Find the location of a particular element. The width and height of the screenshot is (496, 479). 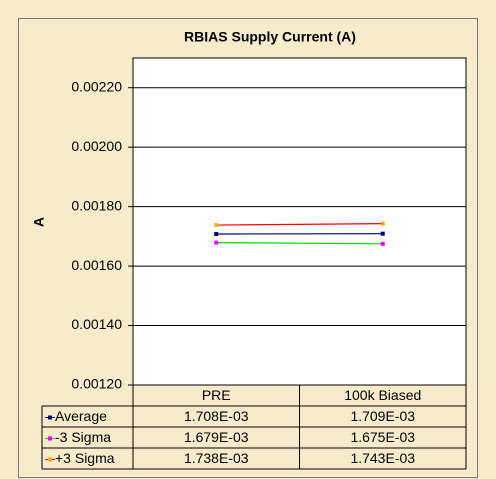

y-tick-label: 0.00180 is located at coordinates (96, 205).